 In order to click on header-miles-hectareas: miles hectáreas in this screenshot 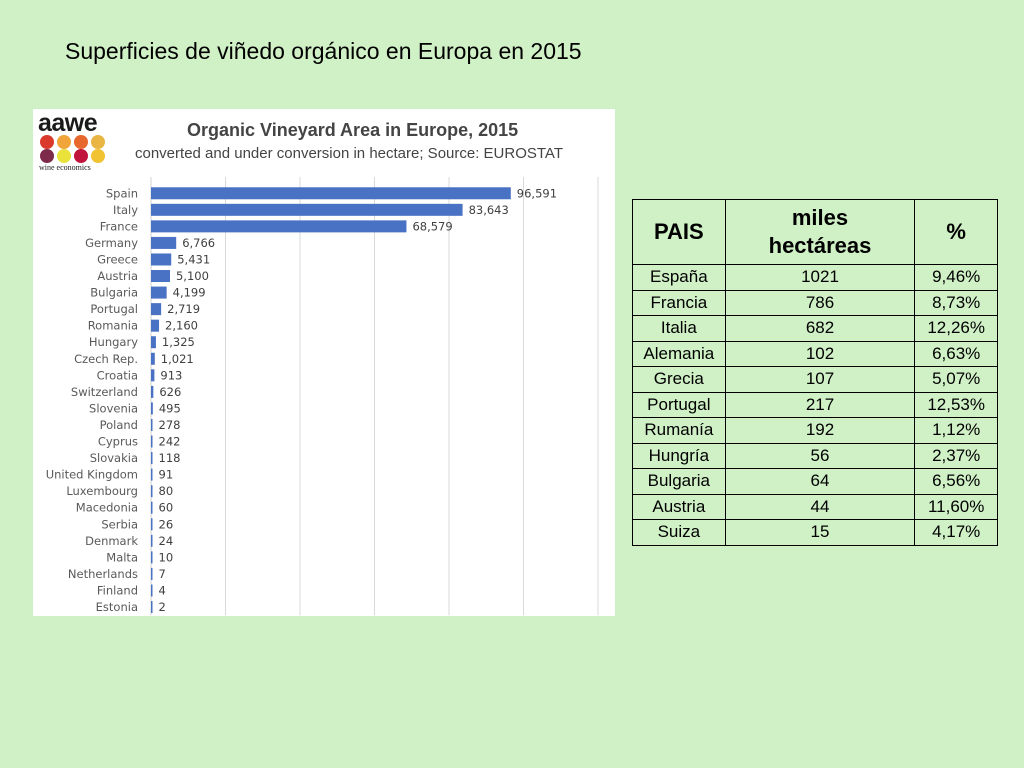, I will do `click(820, 232)`.